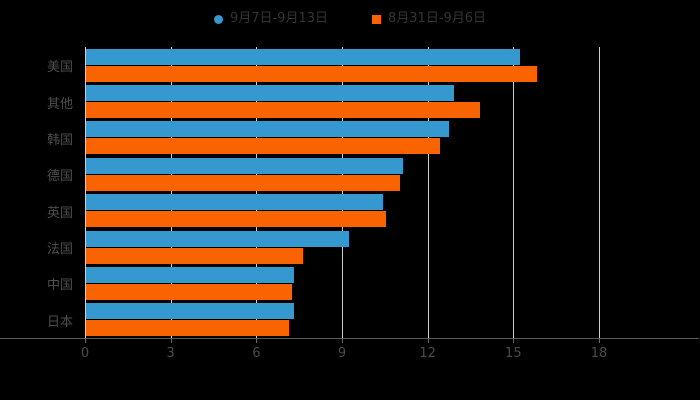  I want to click on y-axis-category-label: 德国, so click(59, 177).